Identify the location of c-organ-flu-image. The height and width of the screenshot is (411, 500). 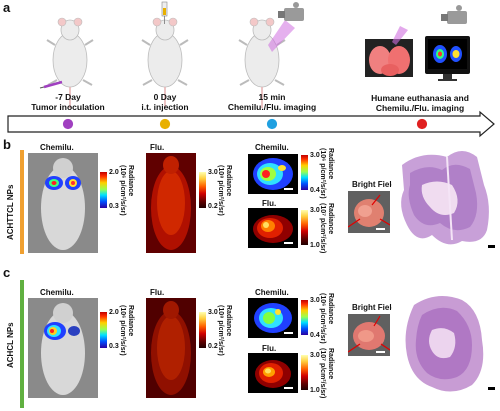
(273, 373).